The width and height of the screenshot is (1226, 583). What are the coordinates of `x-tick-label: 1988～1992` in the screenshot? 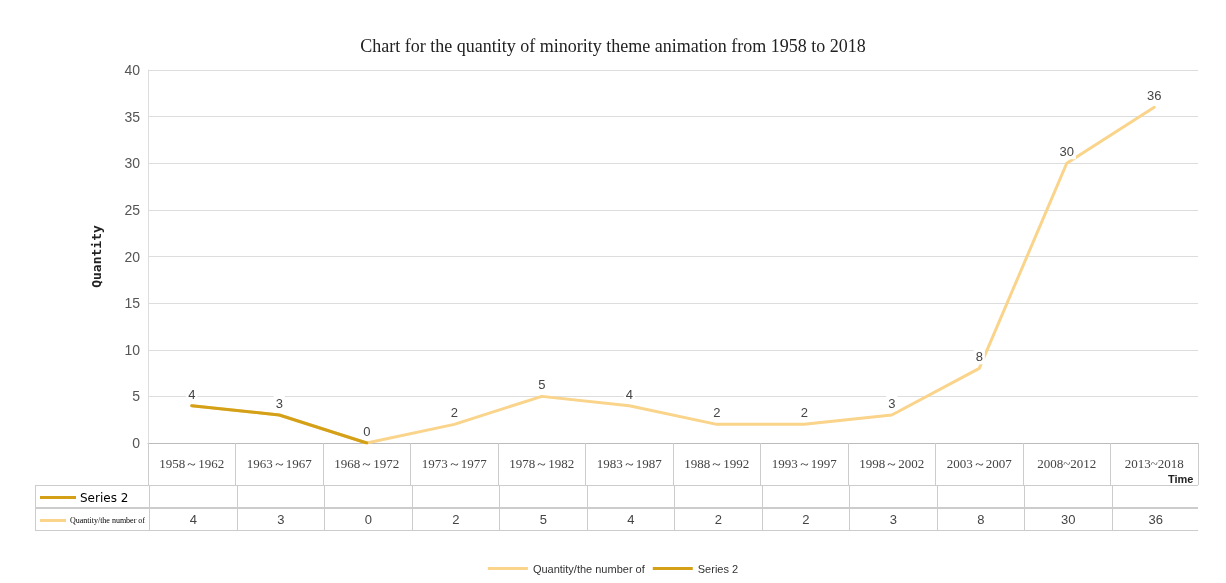 It's located at (717, 463).